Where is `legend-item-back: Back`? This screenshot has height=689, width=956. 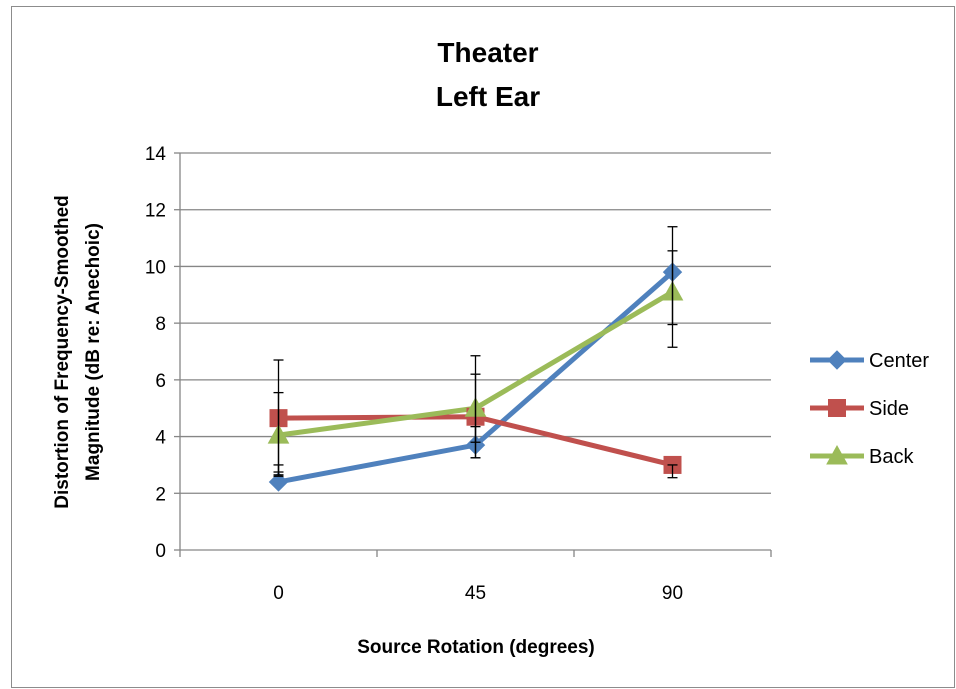 legend-item-back: Back is located at coordinates (862, 456).